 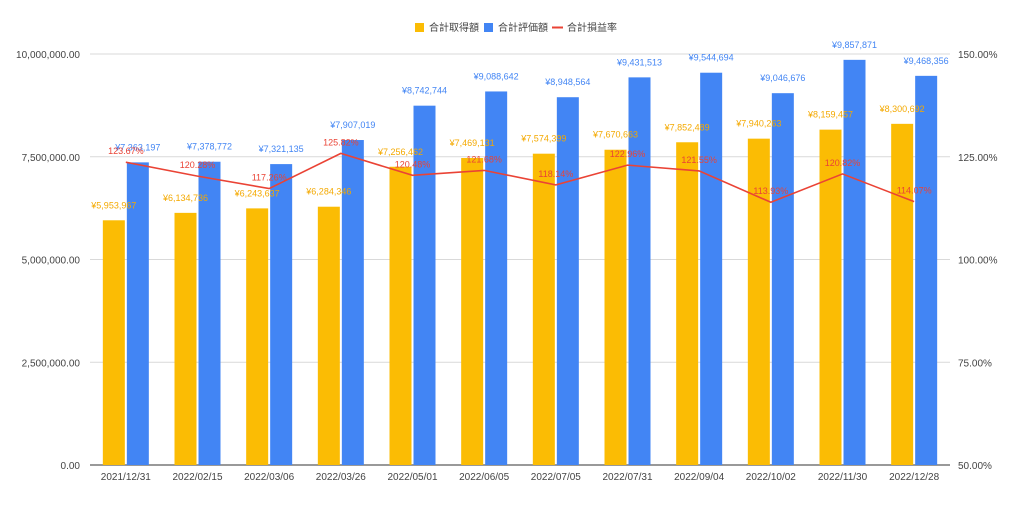 What do you see at coordinates (269, 477) in the screenshot?
I see `x-tick-label: 2022/03/06` at bounding box center [269, 477].